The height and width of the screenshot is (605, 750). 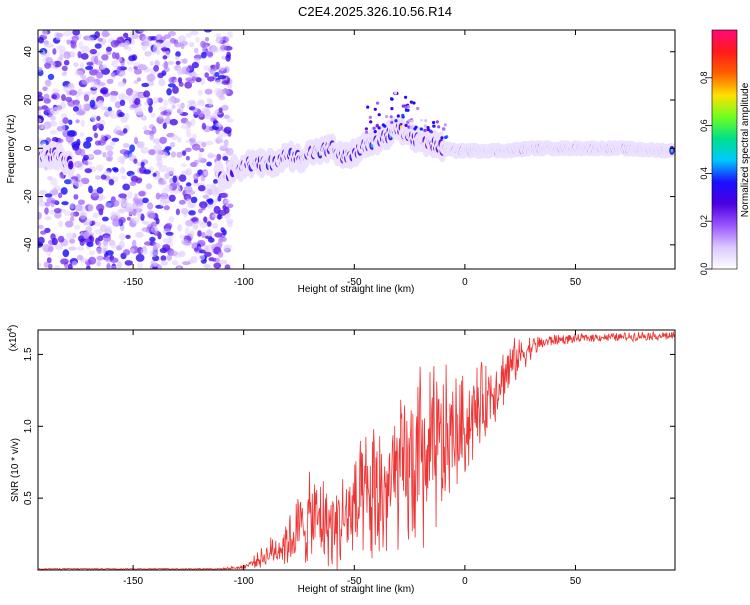 What do you see at coordinates (745, 149) in the screenshot?
I see `colorbar-label: Normalized spectral amplitude` at bounding box center [745, 149].